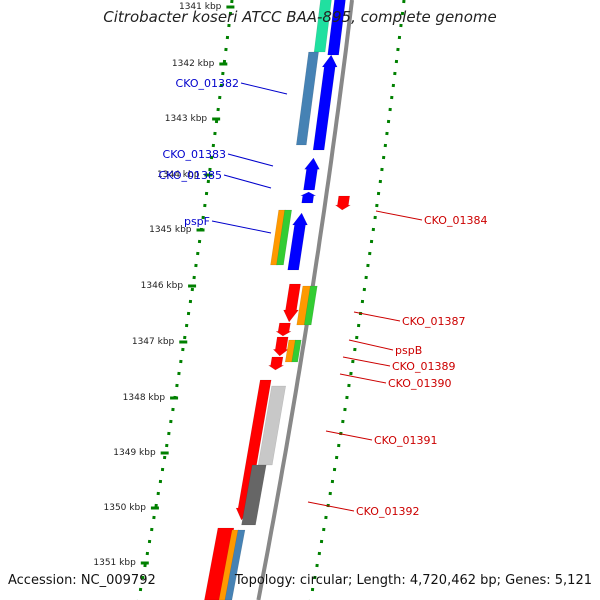 This screenshot has width=600, height=600. I want to click on feature-band-lightgray, so click(271, 425).